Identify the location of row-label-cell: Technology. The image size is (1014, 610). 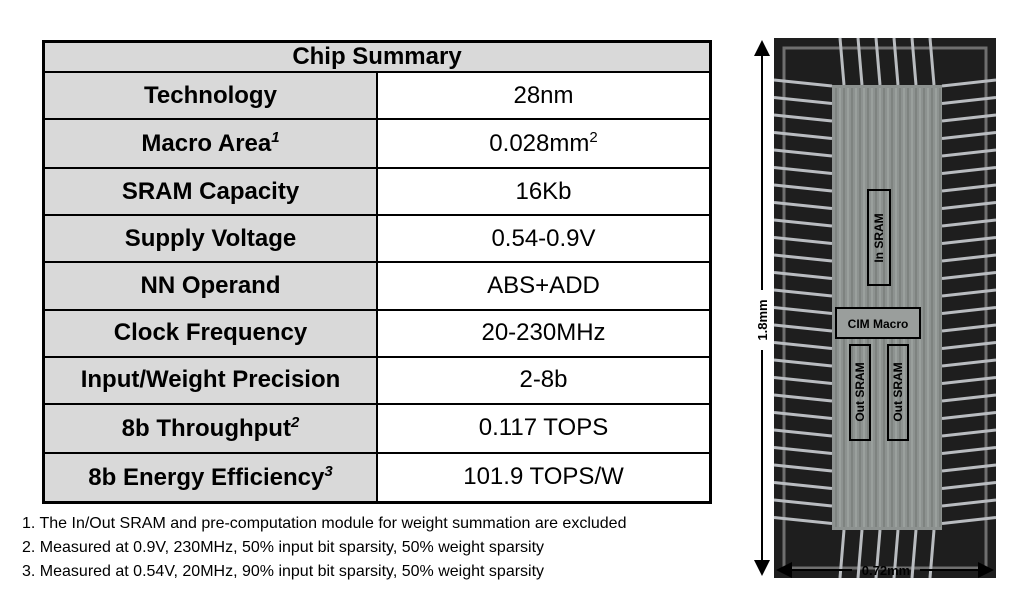
(210, 95).